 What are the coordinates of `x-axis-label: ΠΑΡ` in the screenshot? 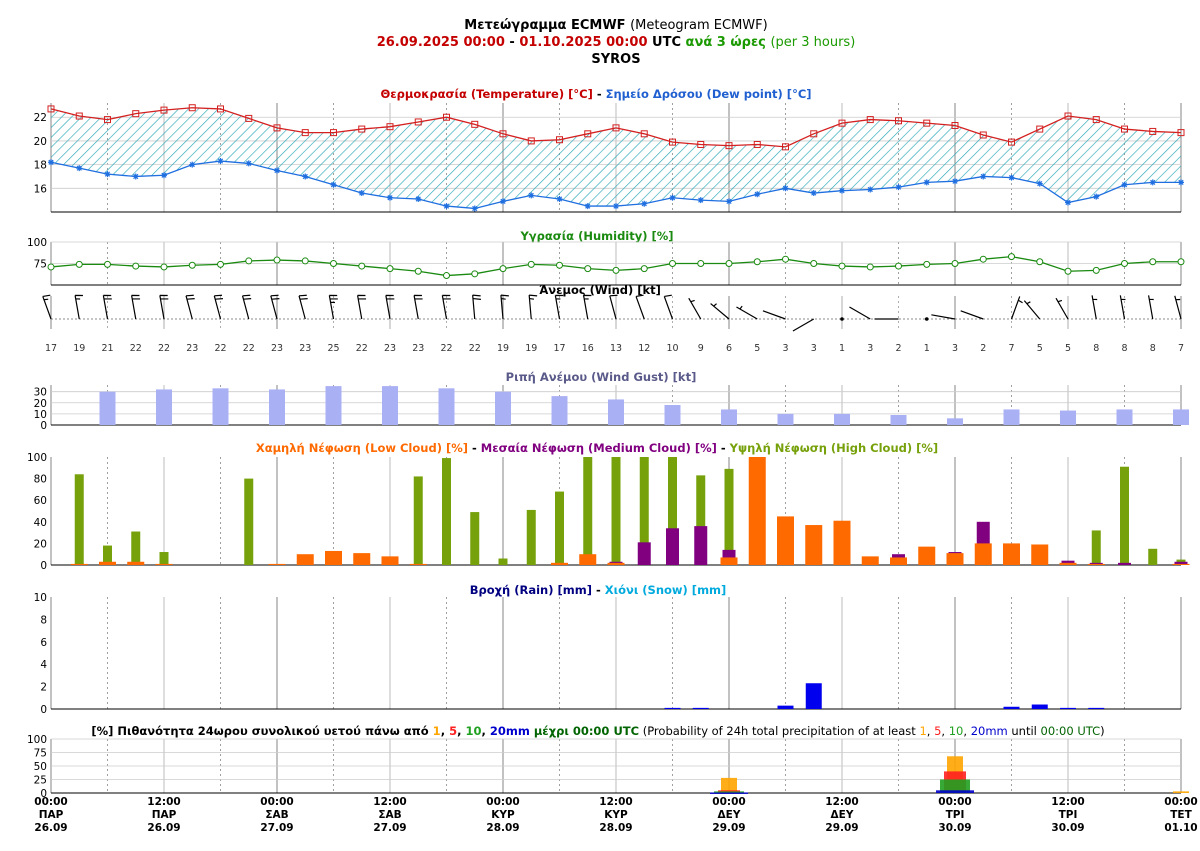 It's located at (164, 815).